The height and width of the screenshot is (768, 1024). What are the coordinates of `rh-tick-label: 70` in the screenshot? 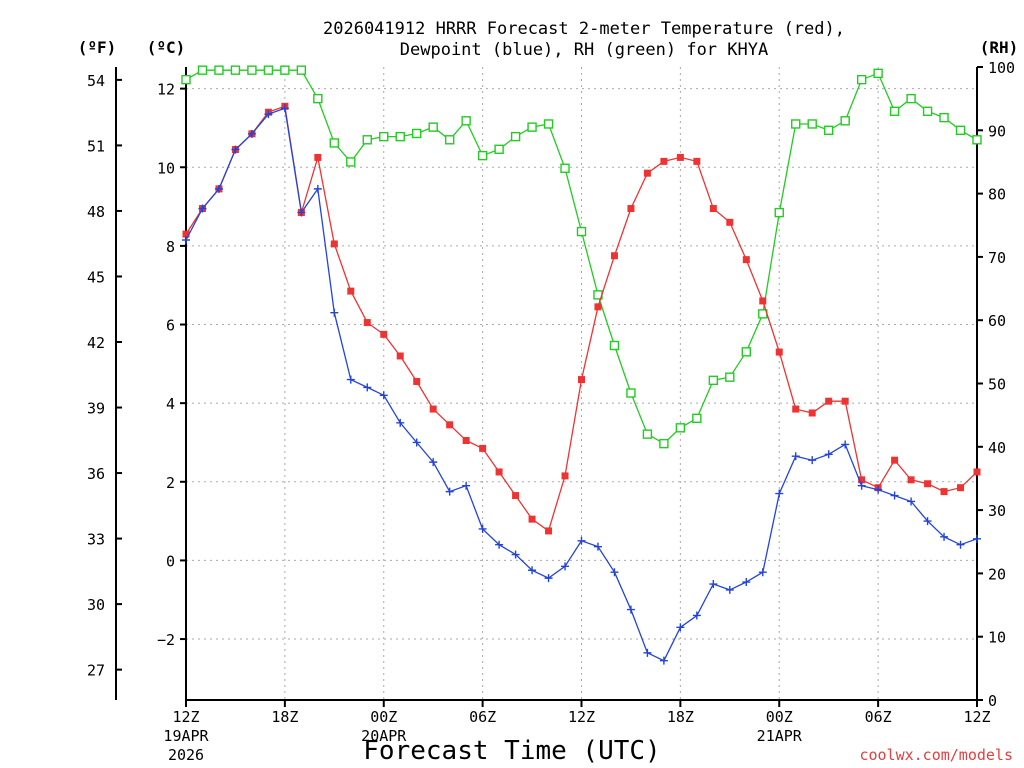 It's located at (997, 258).